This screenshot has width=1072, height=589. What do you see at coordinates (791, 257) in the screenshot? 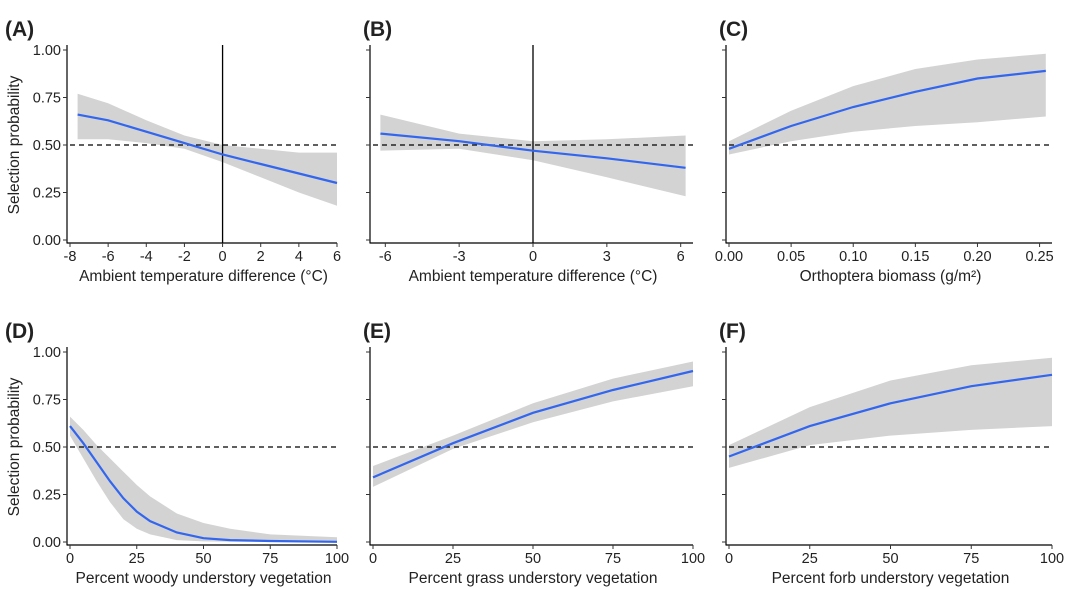
I see `x-tick-label: 0.05` at bounding box center [791, 257].